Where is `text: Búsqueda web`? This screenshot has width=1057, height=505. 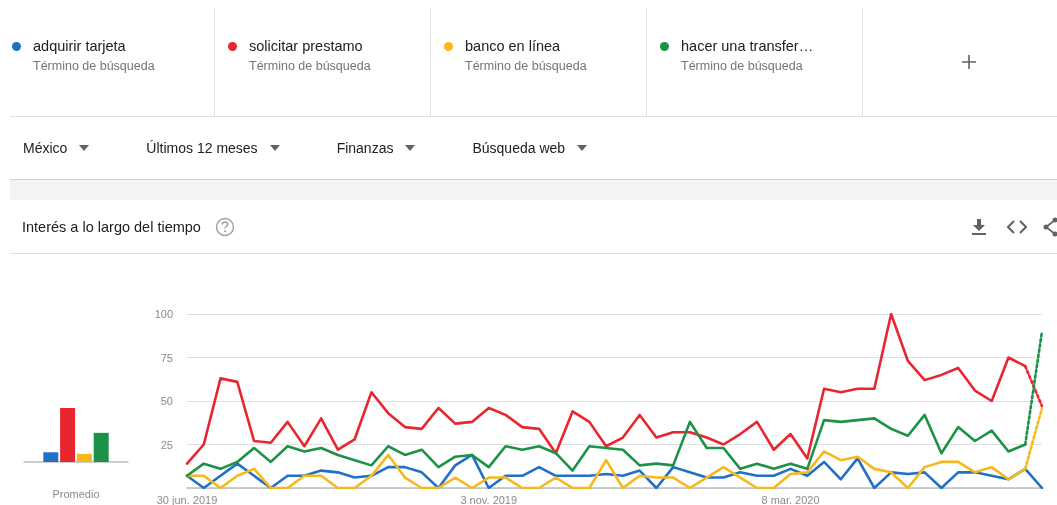
text: Búsqueda web is located at coordinates (519, 148).